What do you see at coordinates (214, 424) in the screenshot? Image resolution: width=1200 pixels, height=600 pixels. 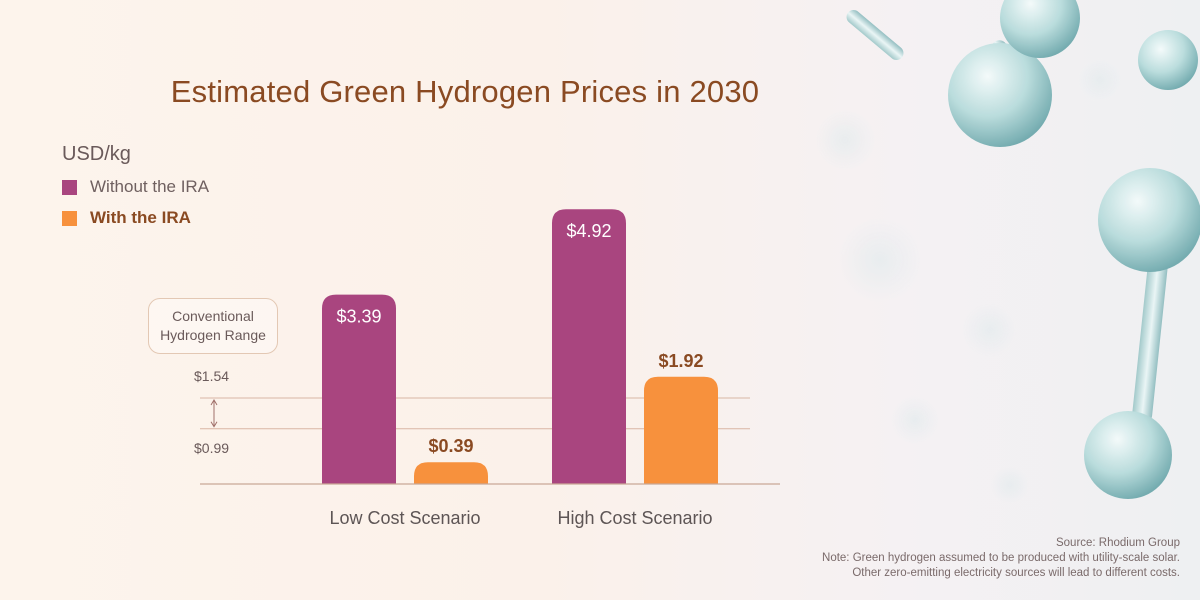 I see `range-arrow-head-down` at bounding box center [214, 424].